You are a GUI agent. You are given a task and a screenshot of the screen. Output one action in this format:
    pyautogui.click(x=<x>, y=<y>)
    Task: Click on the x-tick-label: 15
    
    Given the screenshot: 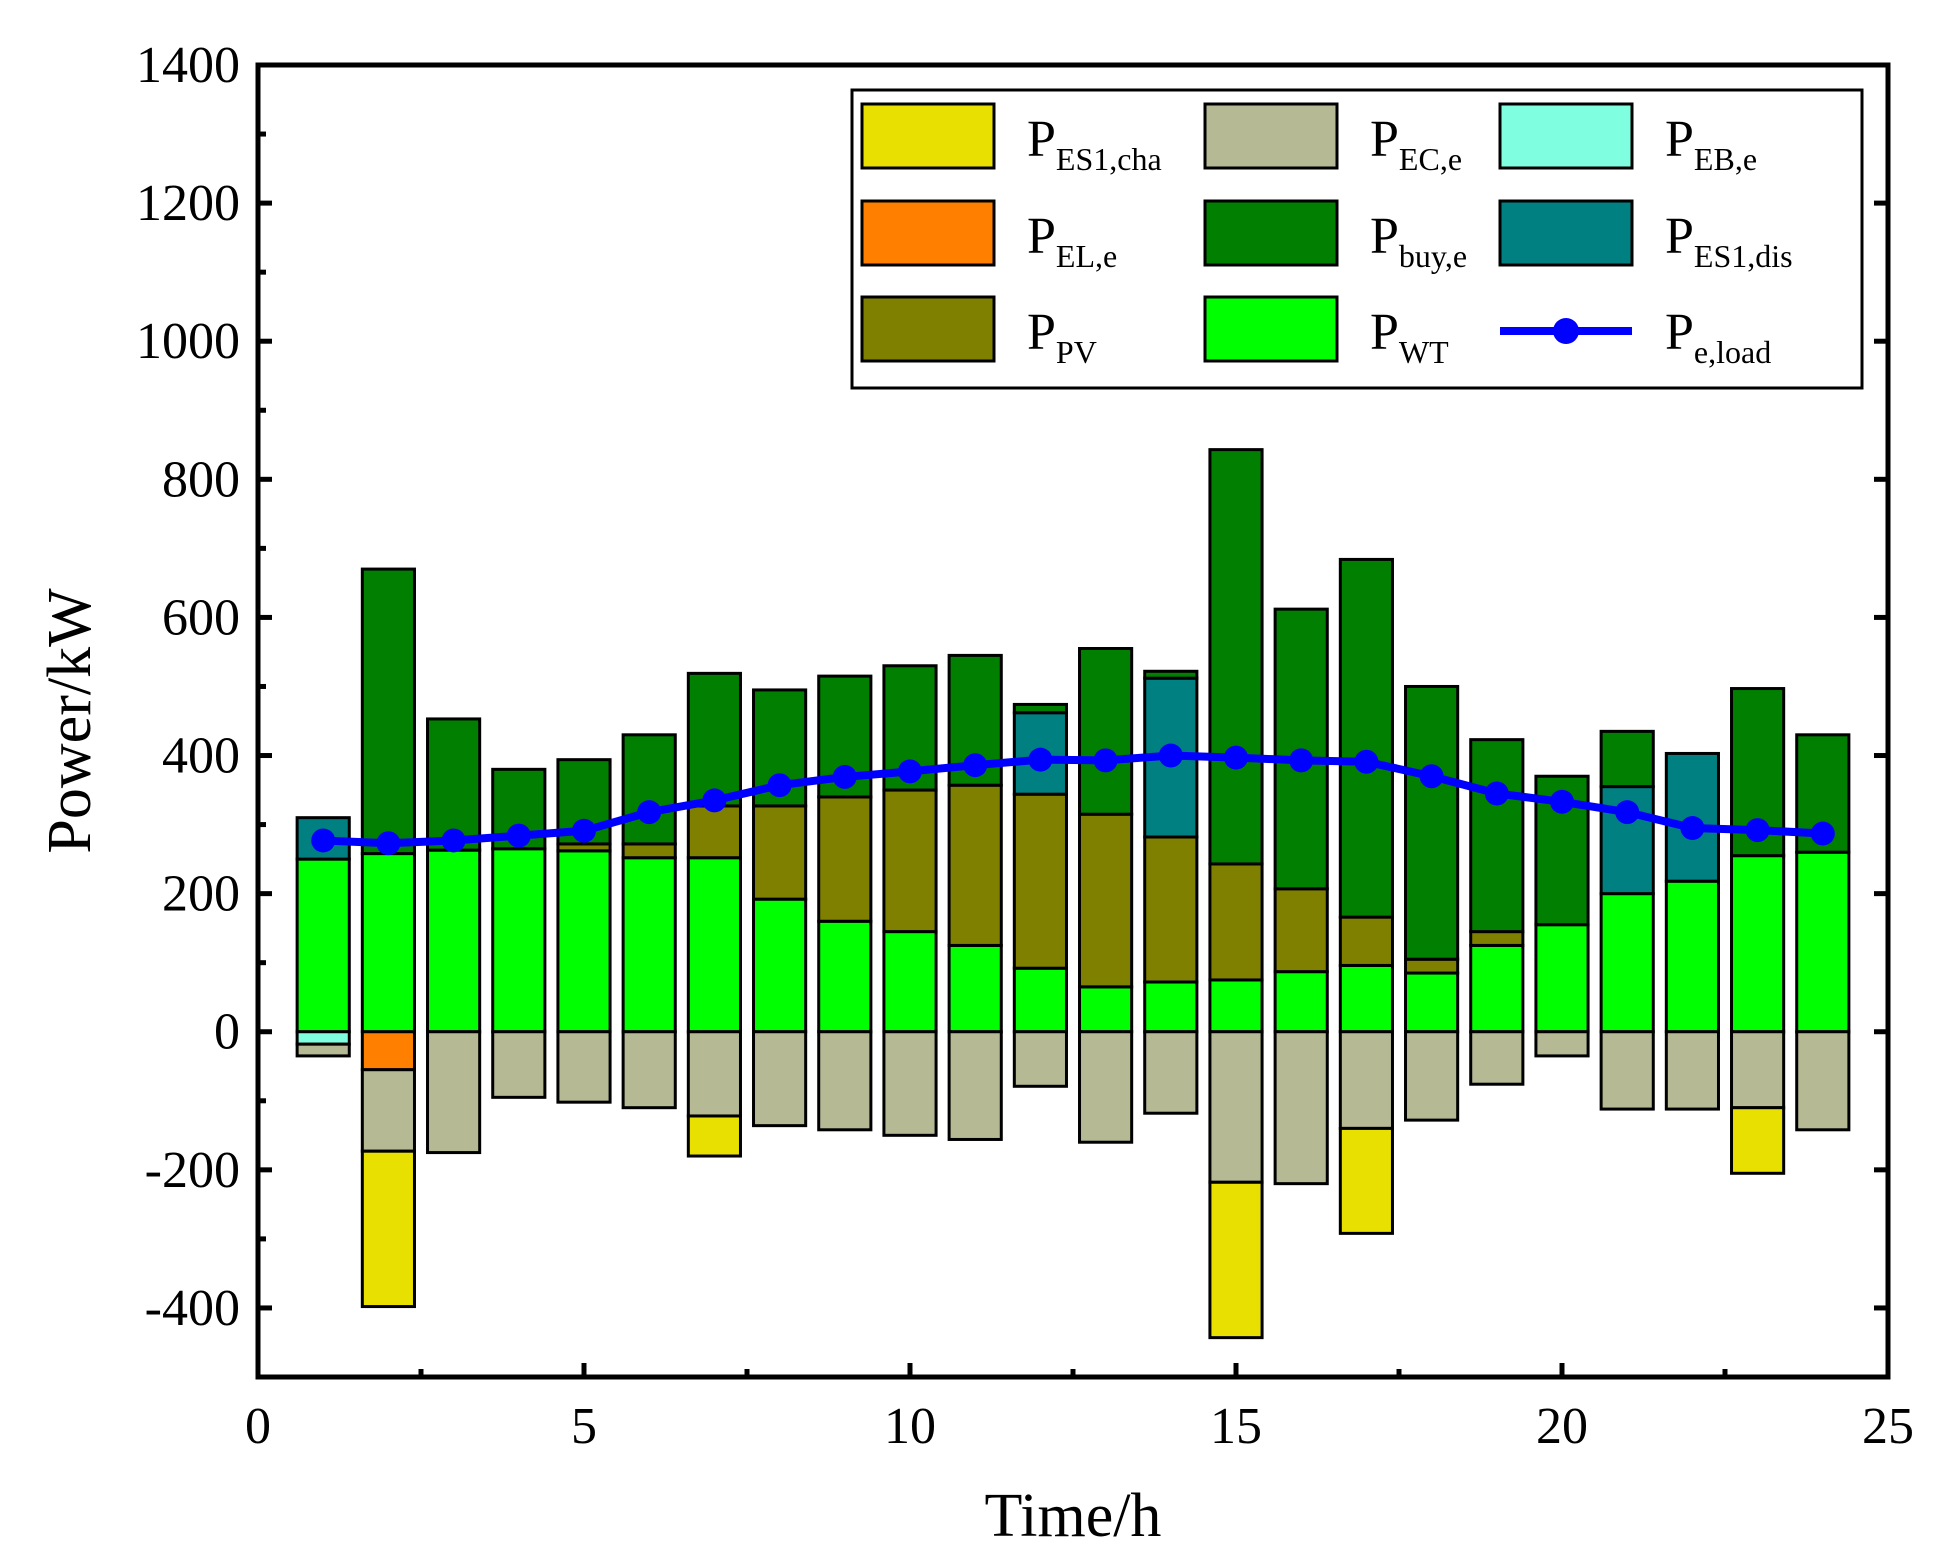 What is the action you would take?
    pyautogui.click(x=1236, y=1426)
    